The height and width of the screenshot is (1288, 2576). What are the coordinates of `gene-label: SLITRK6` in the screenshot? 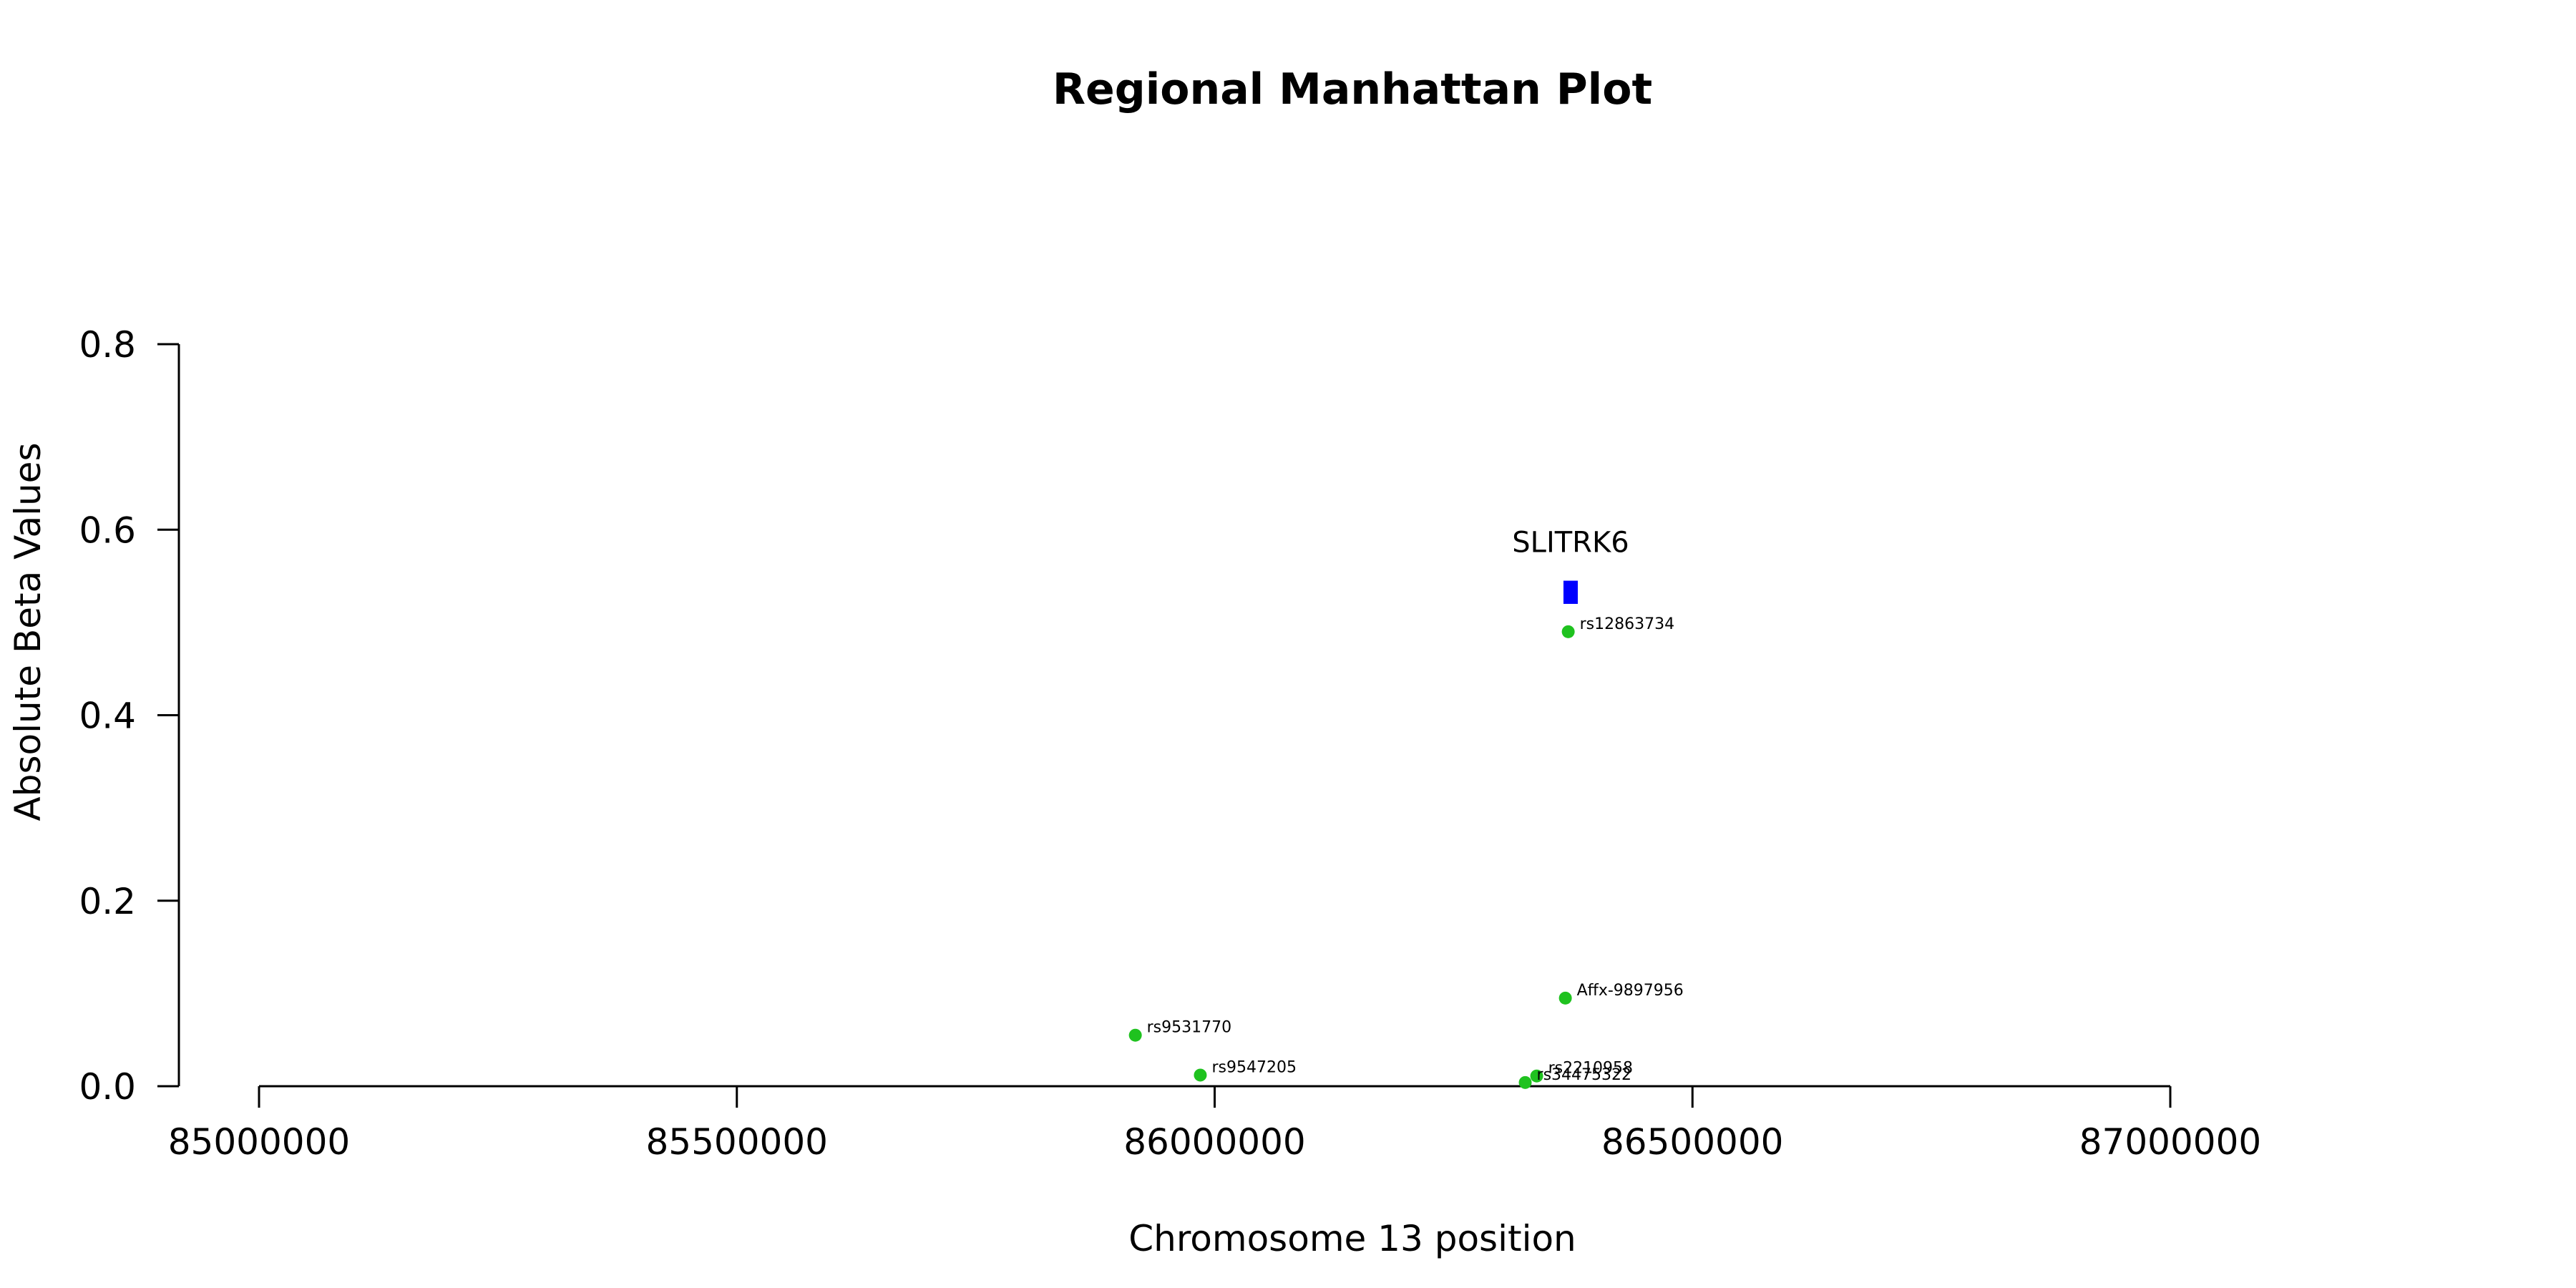 It's located at (1570, 543).